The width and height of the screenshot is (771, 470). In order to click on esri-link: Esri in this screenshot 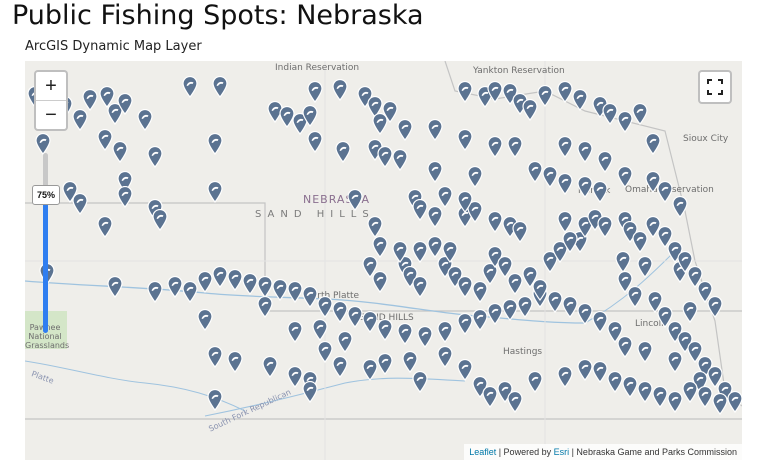, I will do `click(561, 452)`.